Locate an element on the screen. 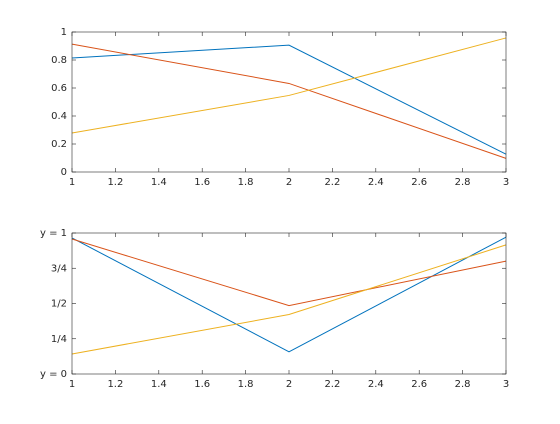  y-tick-label: y = 0 is located at coordinates (53, 374).